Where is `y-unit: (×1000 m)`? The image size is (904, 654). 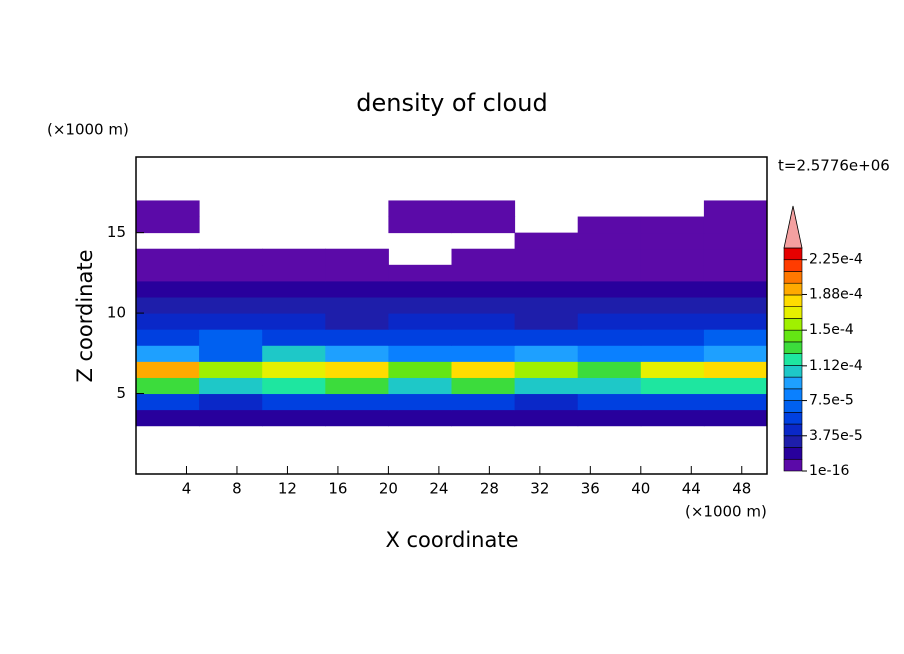 y-unit: (×1000 m) is located at coordinates (88, 130).